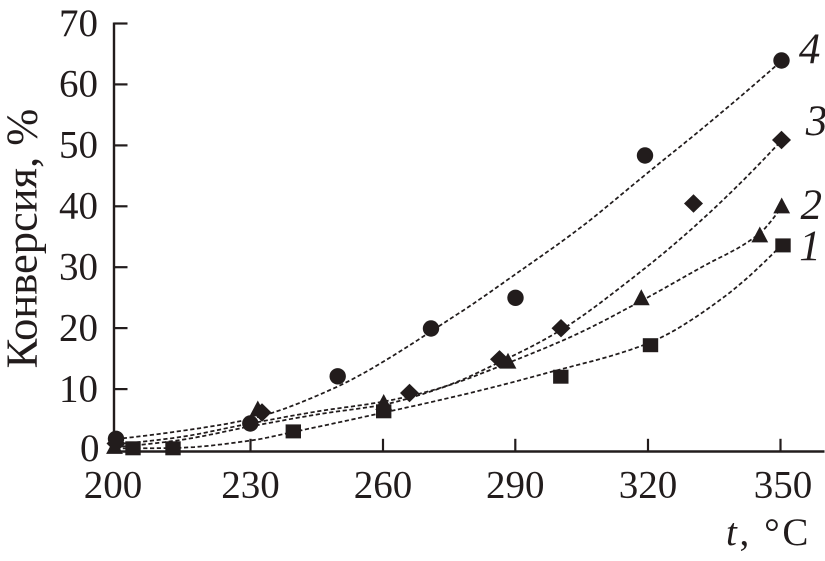  What do you see at coordinates (113, 485) in the screenshot?
I see `svg-text: 200` at bounding box center [113, 485].